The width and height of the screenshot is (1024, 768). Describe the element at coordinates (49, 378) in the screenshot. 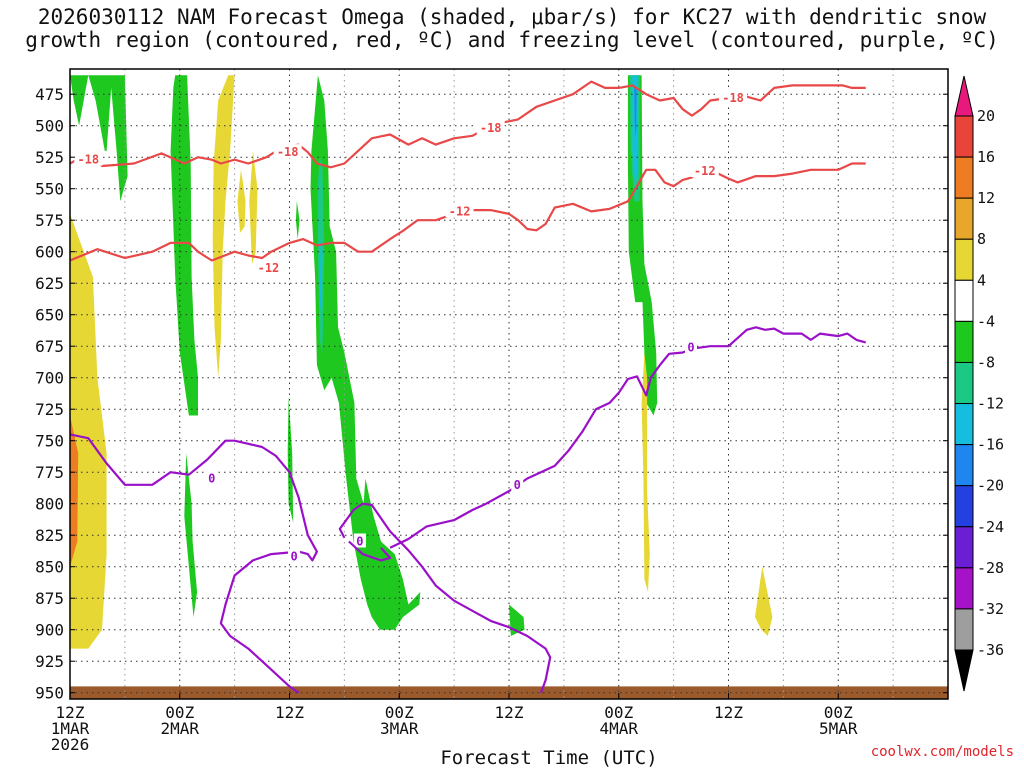

I see `y-tick-label: 700` at that location.